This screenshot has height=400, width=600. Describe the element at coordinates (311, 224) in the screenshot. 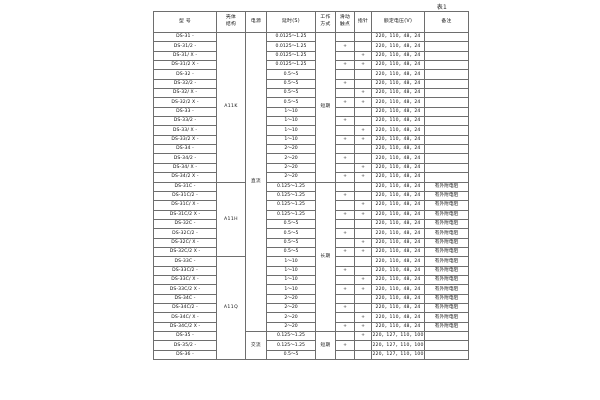

I see `table-row: DS-32C - 0.5～5 220，110，48，24 有外附电阻` at that location.